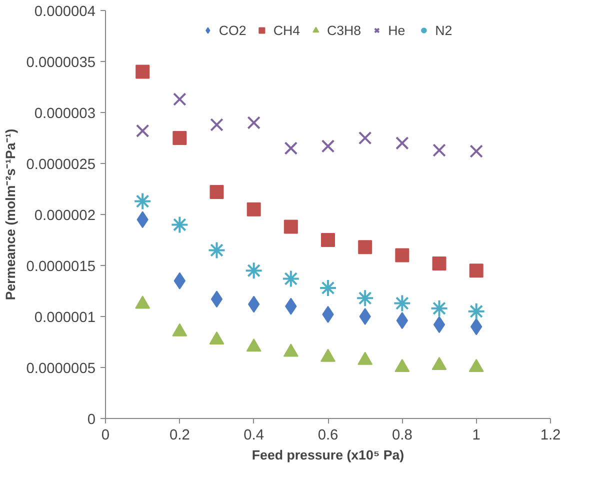  What do you see at coordinates (286, 30) in the screenshot?
I see `legend-label: CH4` at bounding box center [286, 30].